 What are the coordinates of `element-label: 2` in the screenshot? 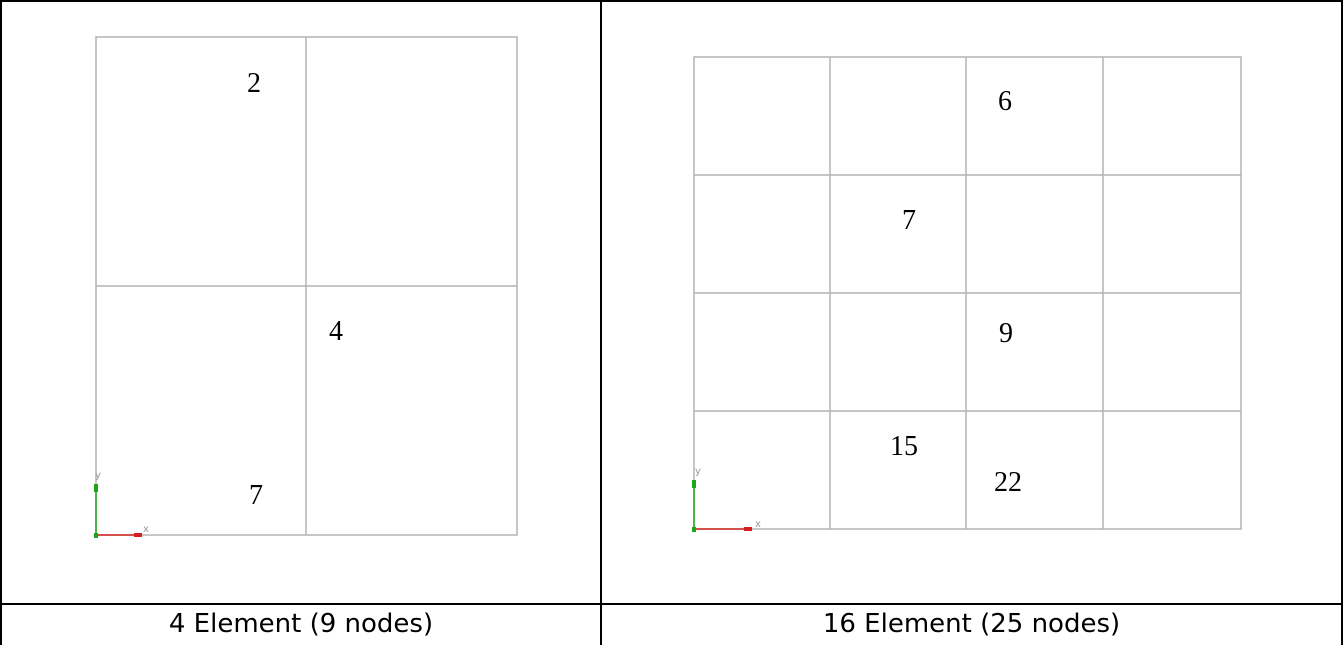 It's located at (254, 83).